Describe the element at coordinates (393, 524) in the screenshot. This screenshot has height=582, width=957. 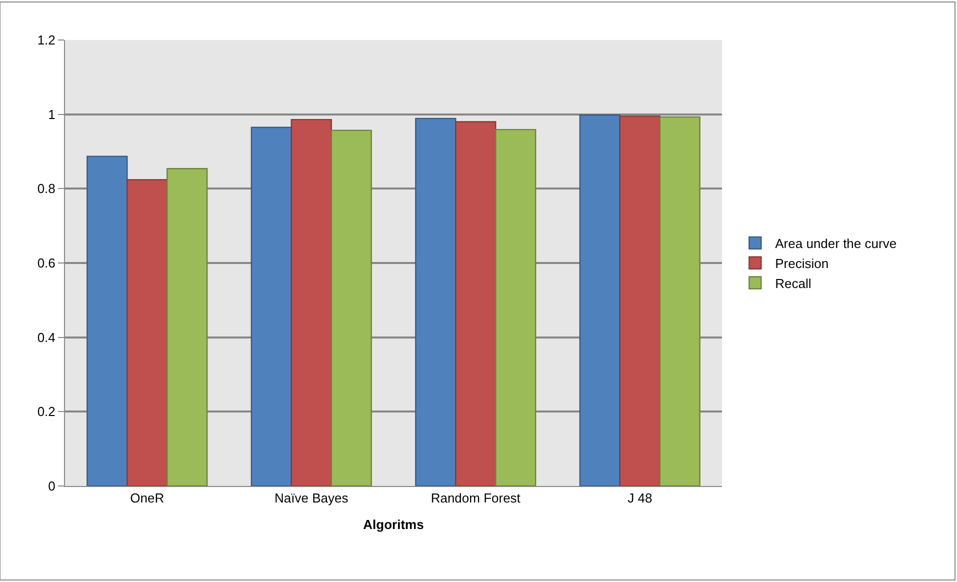
I see `x-axis-title: Algoritms` at that location.